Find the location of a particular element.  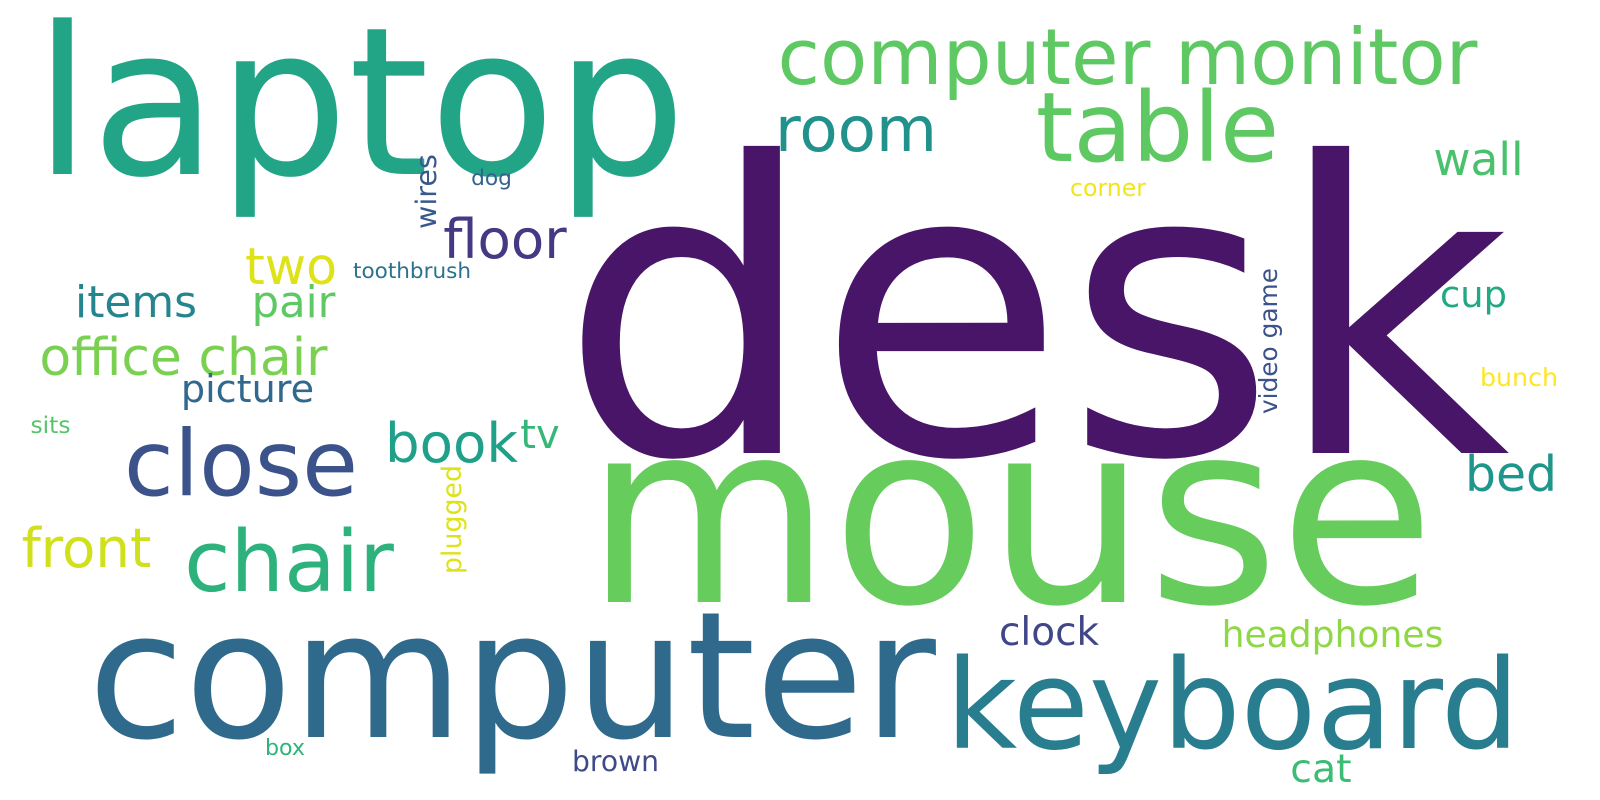

word-computer: computer is located at coordinates (512, 676).